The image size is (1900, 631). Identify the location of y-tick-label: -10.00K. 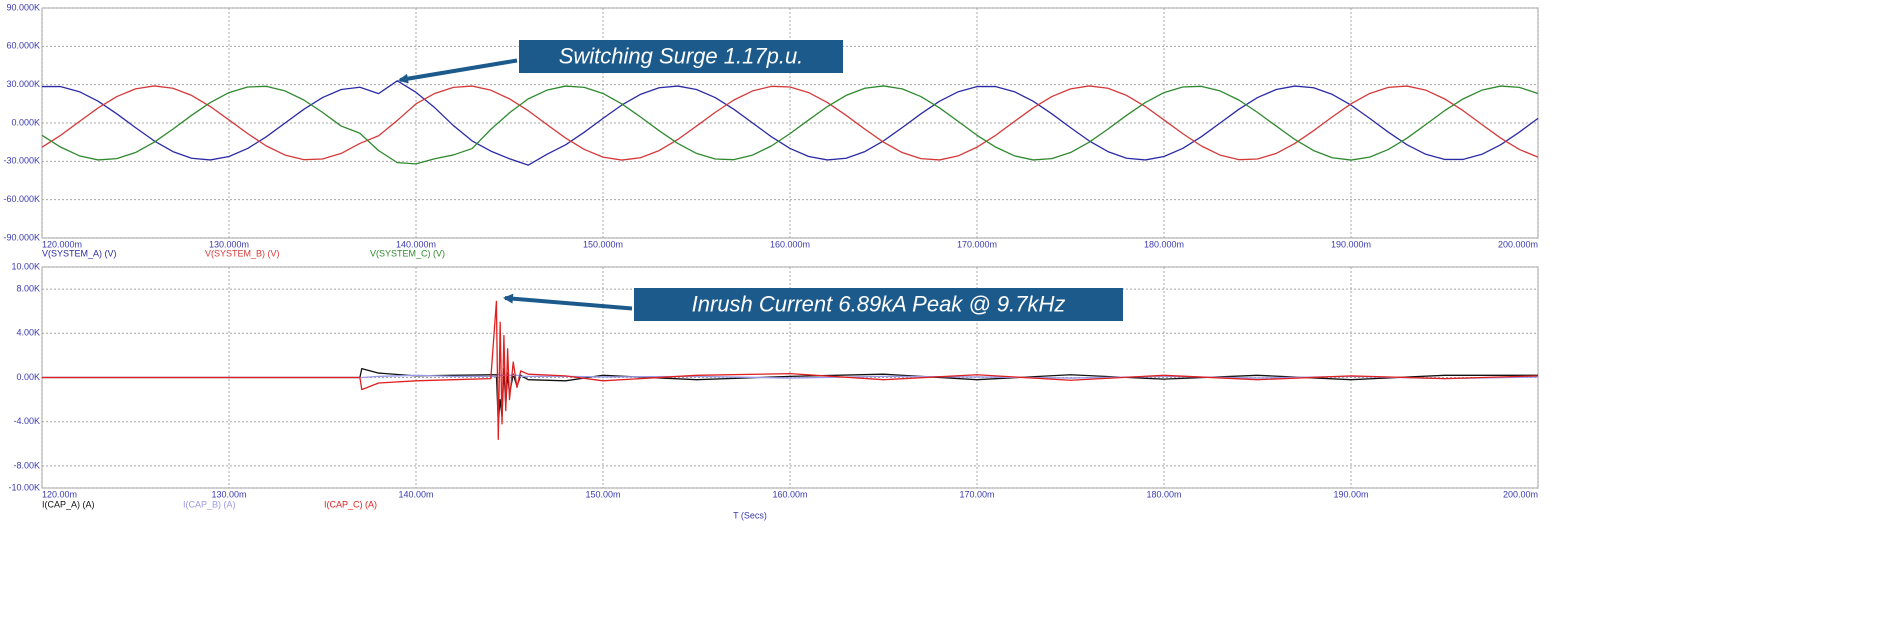
(24, 487).